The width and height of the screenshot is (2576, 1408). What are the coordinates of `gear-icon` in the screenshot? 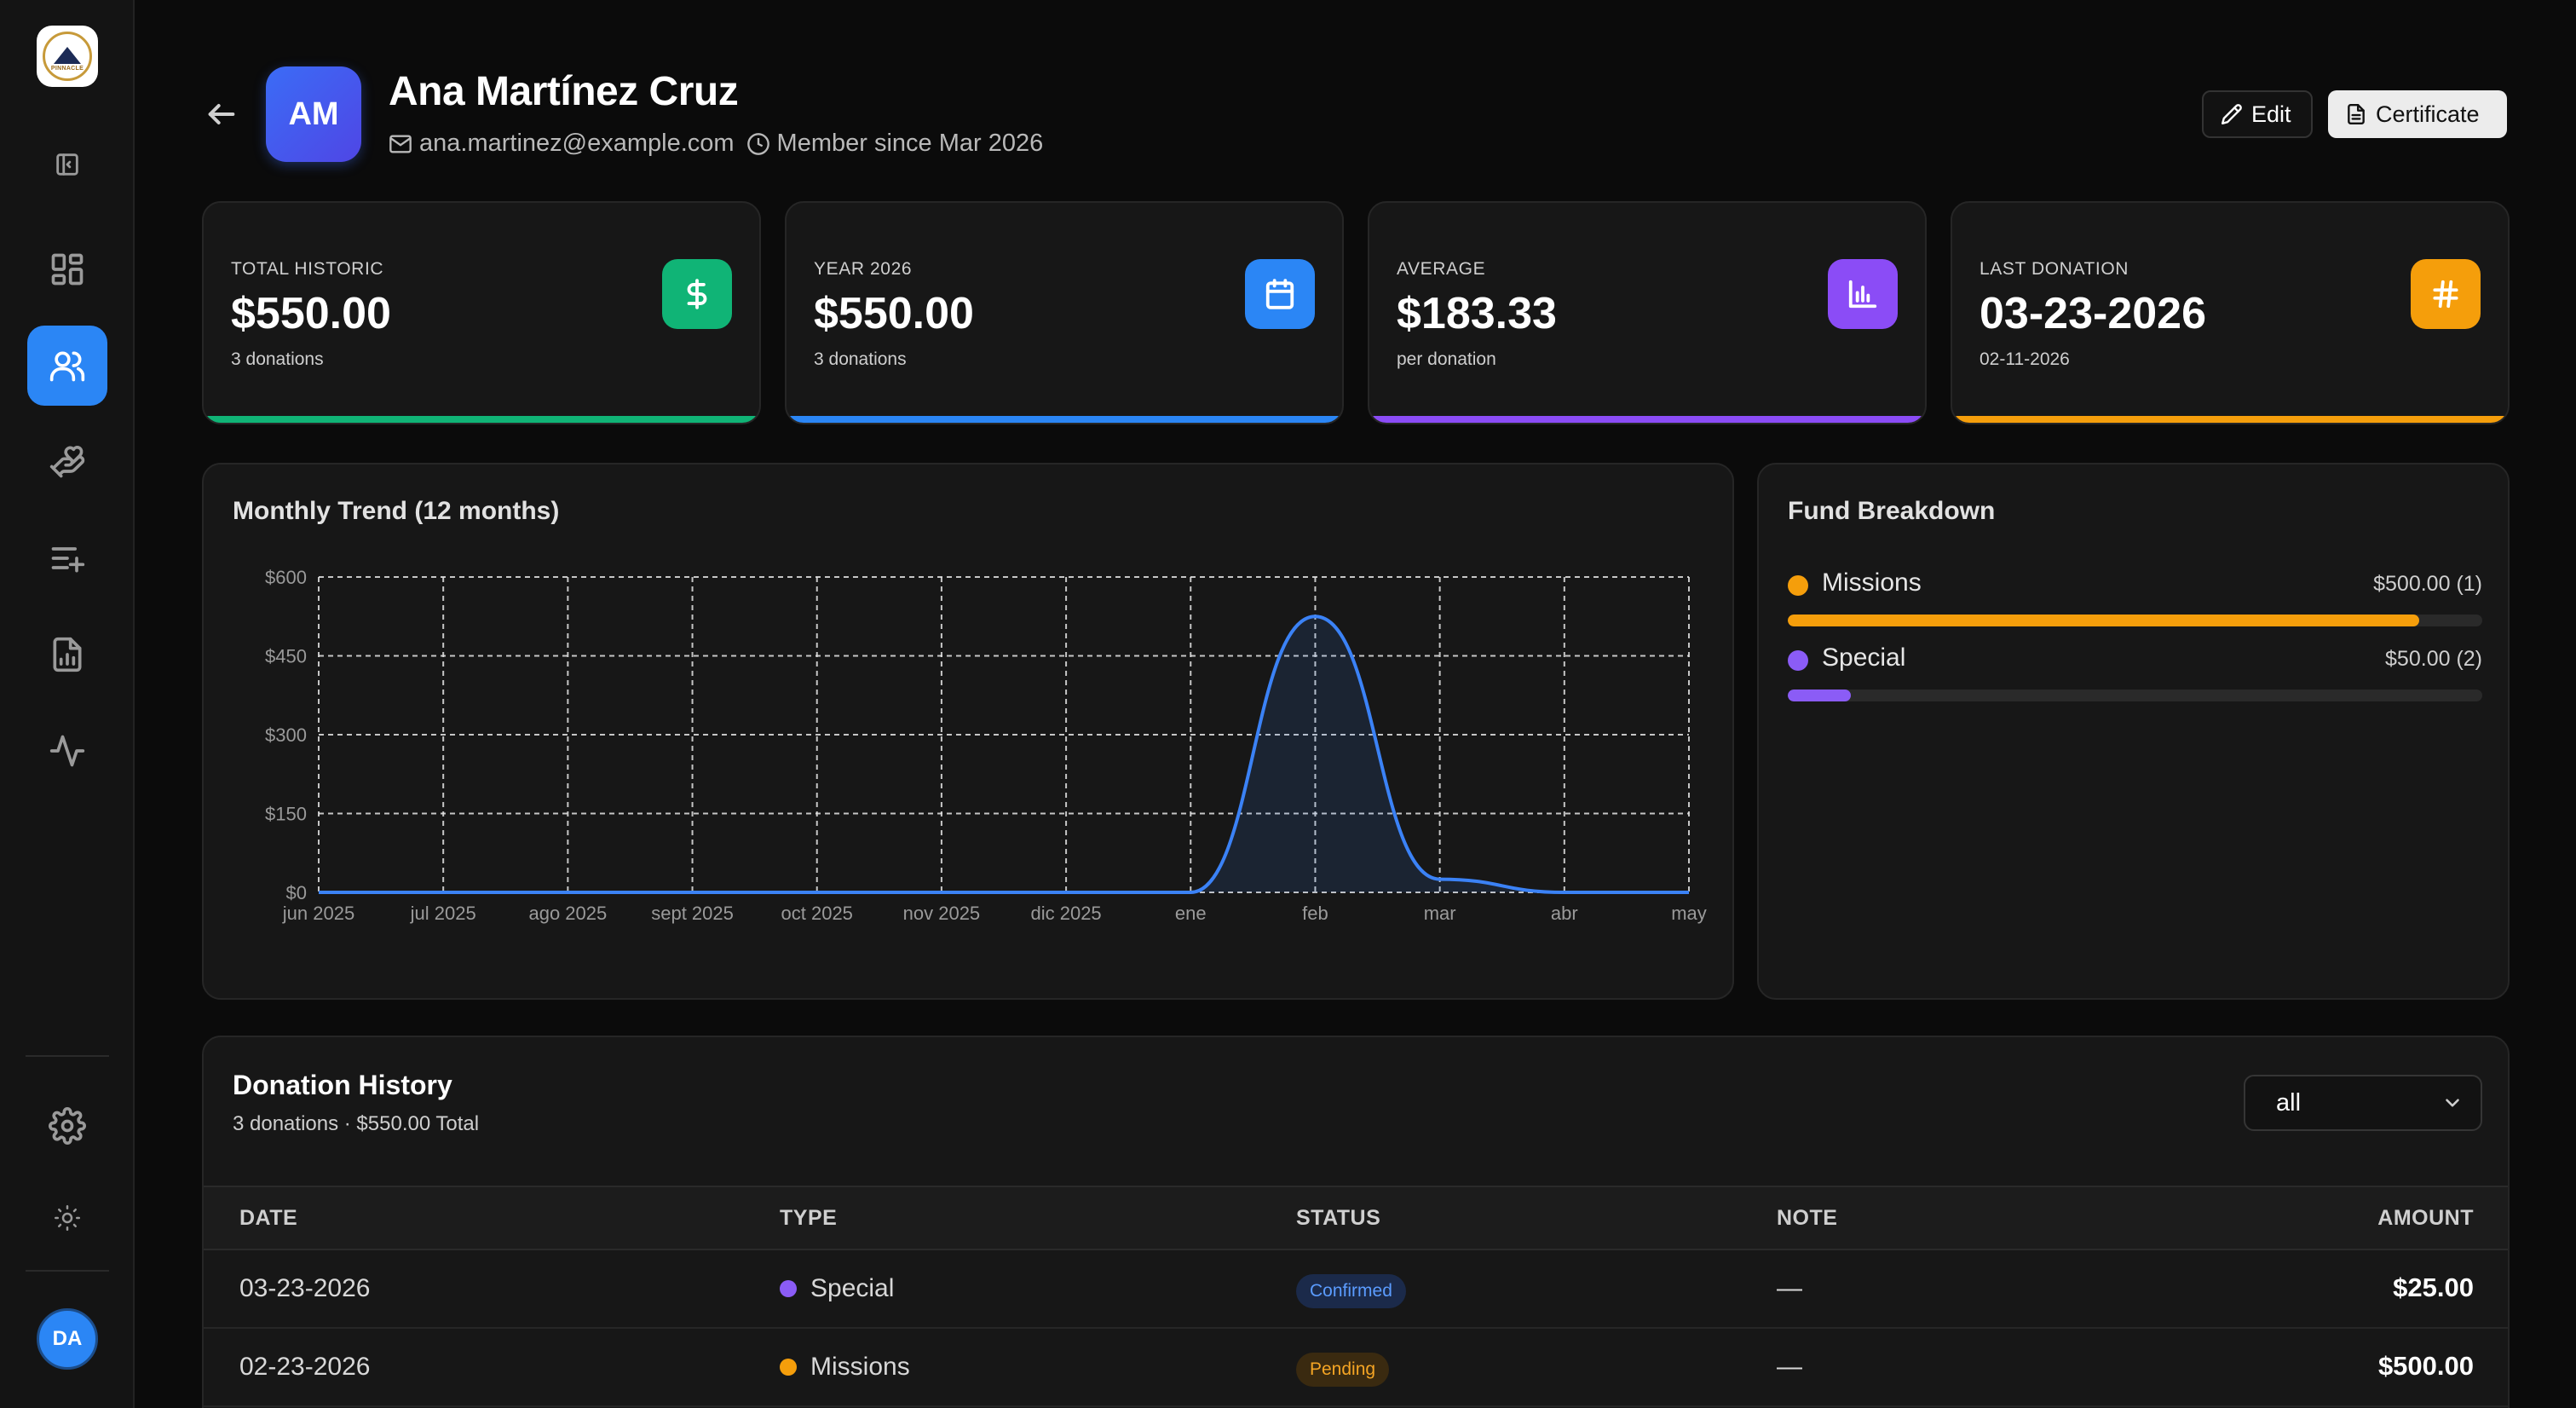 It's located at (67, 1126).